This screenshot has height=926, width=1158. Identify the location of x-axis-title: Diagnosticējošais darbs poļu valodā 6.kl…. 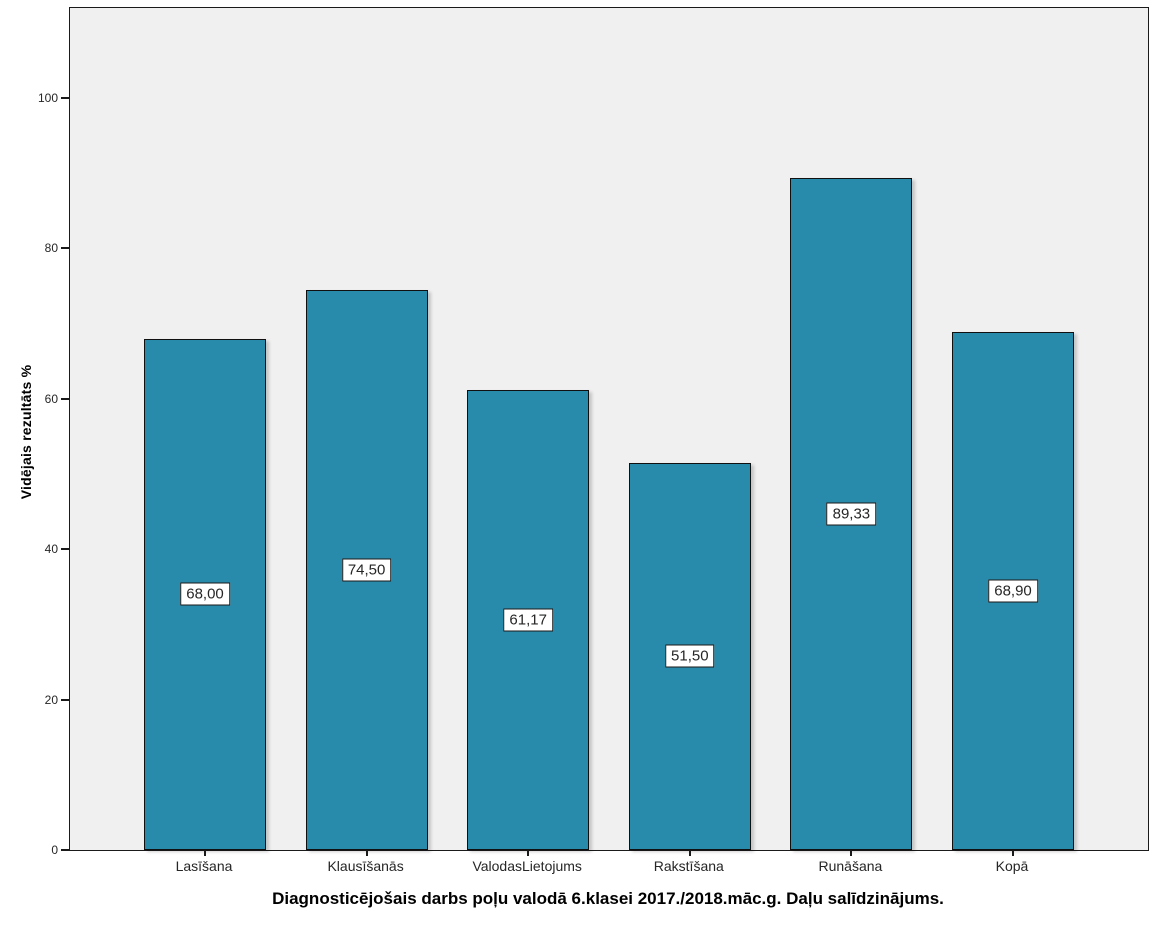
(608, 898).